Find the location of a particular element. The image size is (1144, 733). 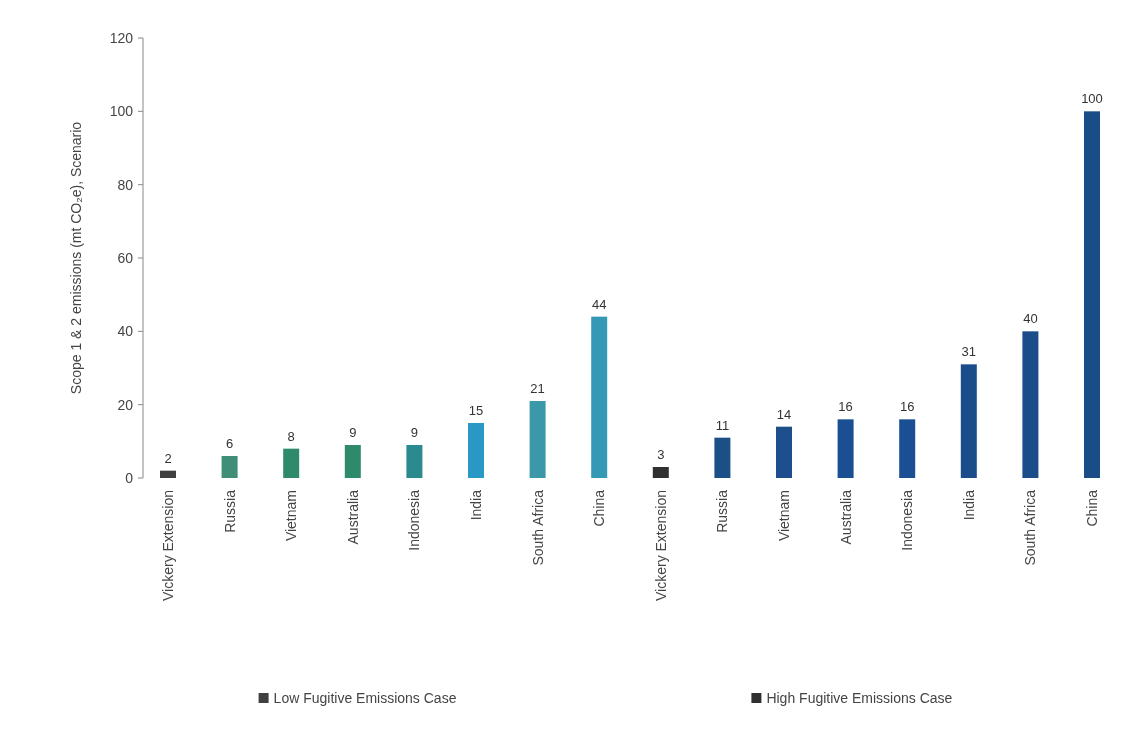

data-label: 3 is located at coordinates (661, 454).